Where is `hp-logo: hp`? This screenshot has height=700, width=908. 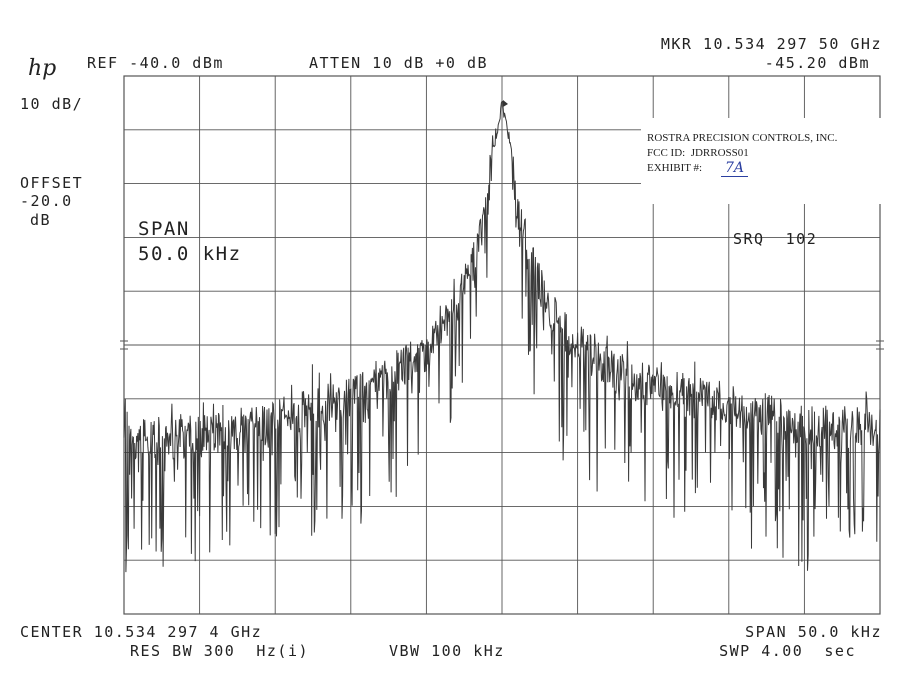
hp-logo: hp is located at coordinates (42, 68).